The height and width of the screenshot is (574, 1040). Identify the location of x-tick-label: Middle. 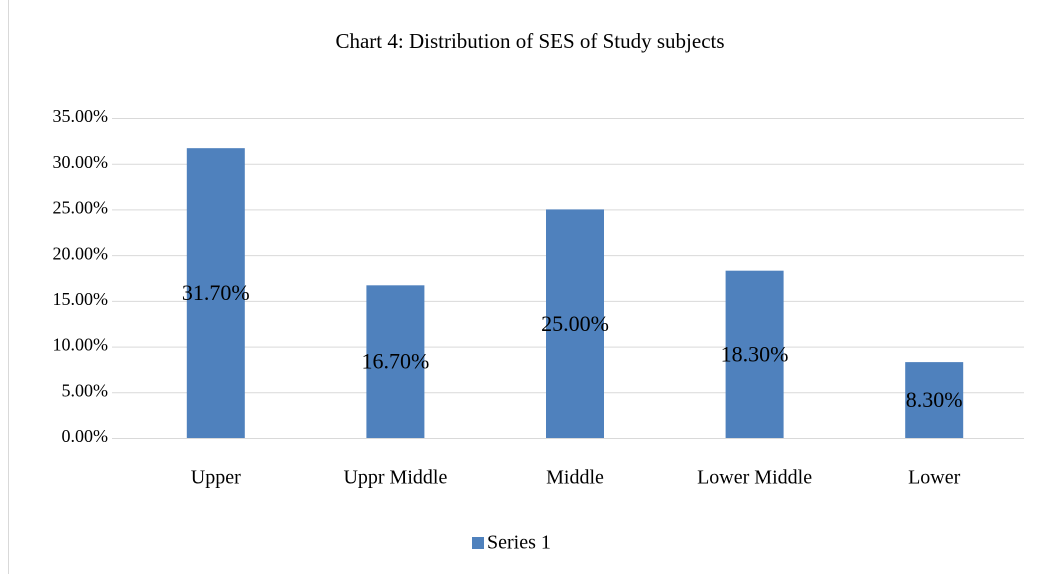
(575, 478).